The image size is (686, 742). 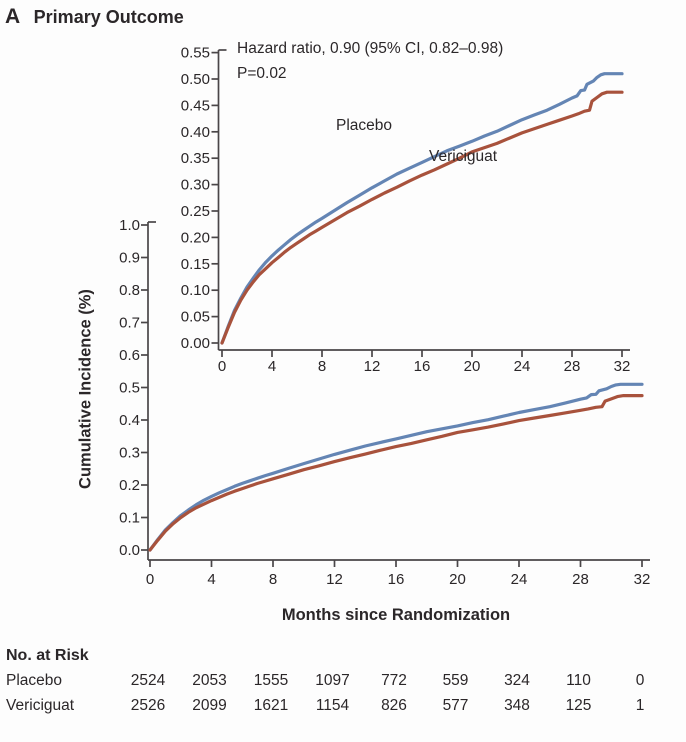 What do you see at coordinates (129, 518) in the screenshot?
I see `y-tick-label: 0.1` at bounding box center [129, 518].